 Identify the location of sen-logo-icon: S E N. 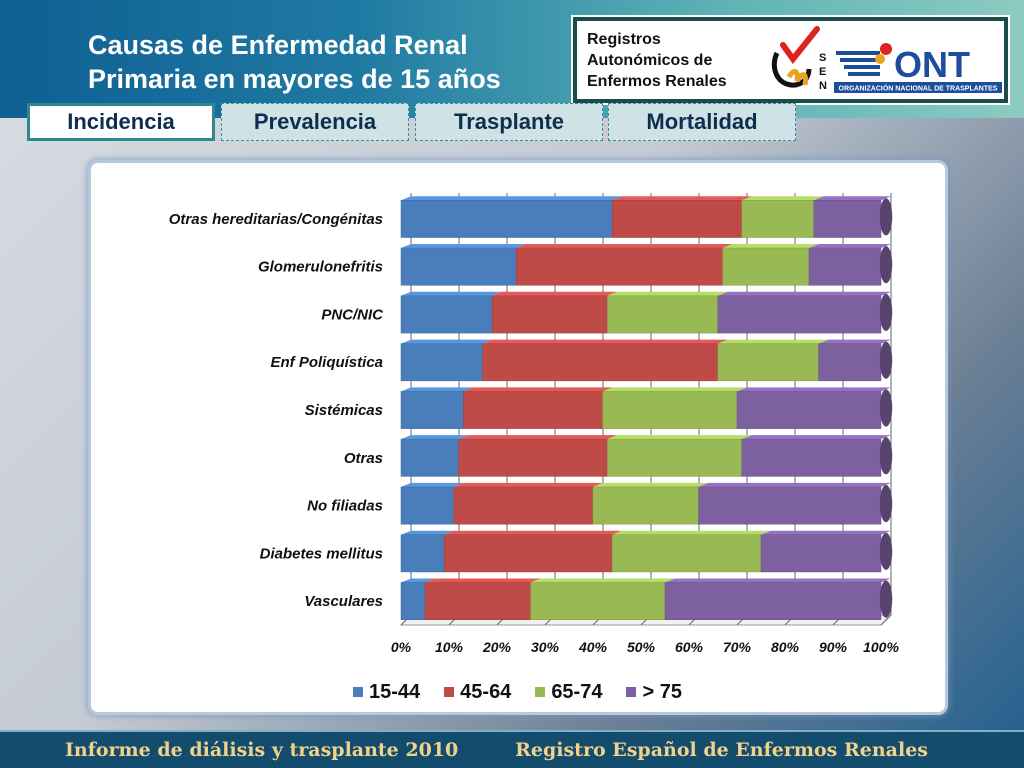
(799, 59).